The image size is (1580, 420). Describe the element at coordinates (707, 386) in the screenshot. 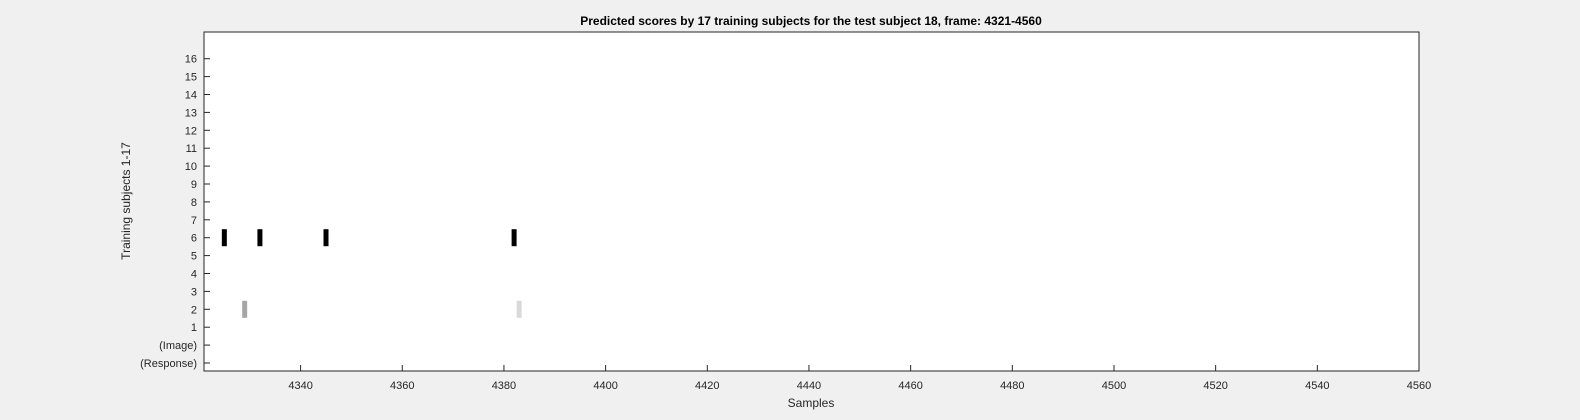

I see `x-tick-label: 4420` at that location.